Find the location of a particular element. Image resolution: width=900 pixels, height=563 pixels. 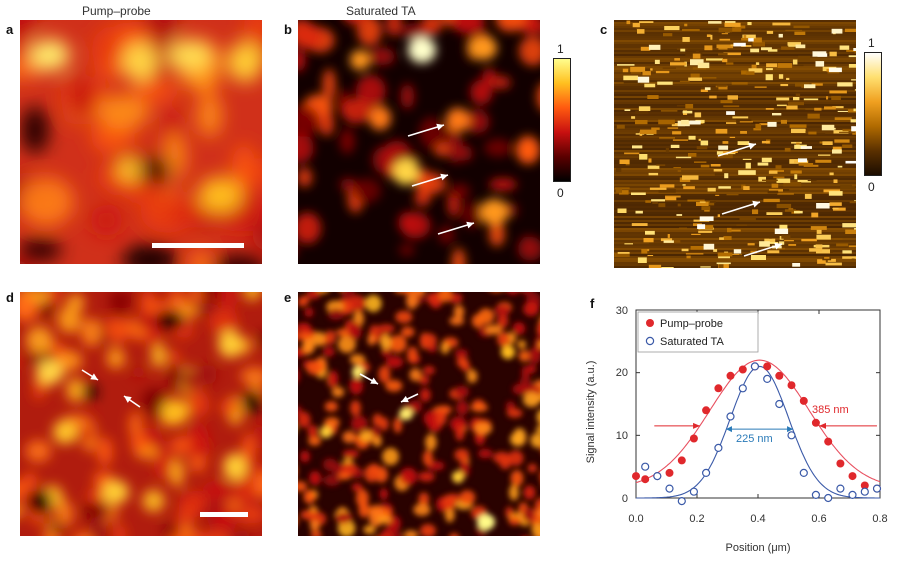

chart-x-tick-0: 0.0 is located at coordinates (635, 519).